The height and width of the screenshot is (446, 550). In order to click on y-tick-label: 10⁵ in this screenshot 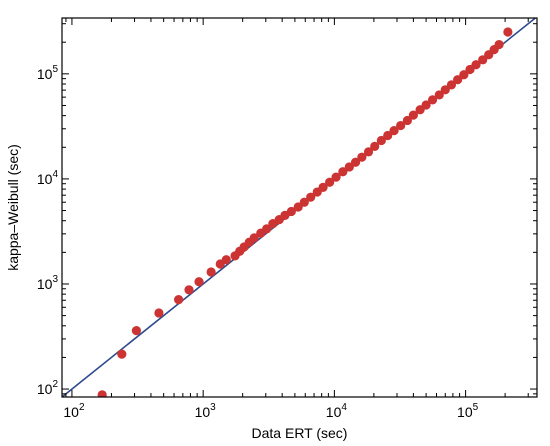, I will do `click(48, 73)`.